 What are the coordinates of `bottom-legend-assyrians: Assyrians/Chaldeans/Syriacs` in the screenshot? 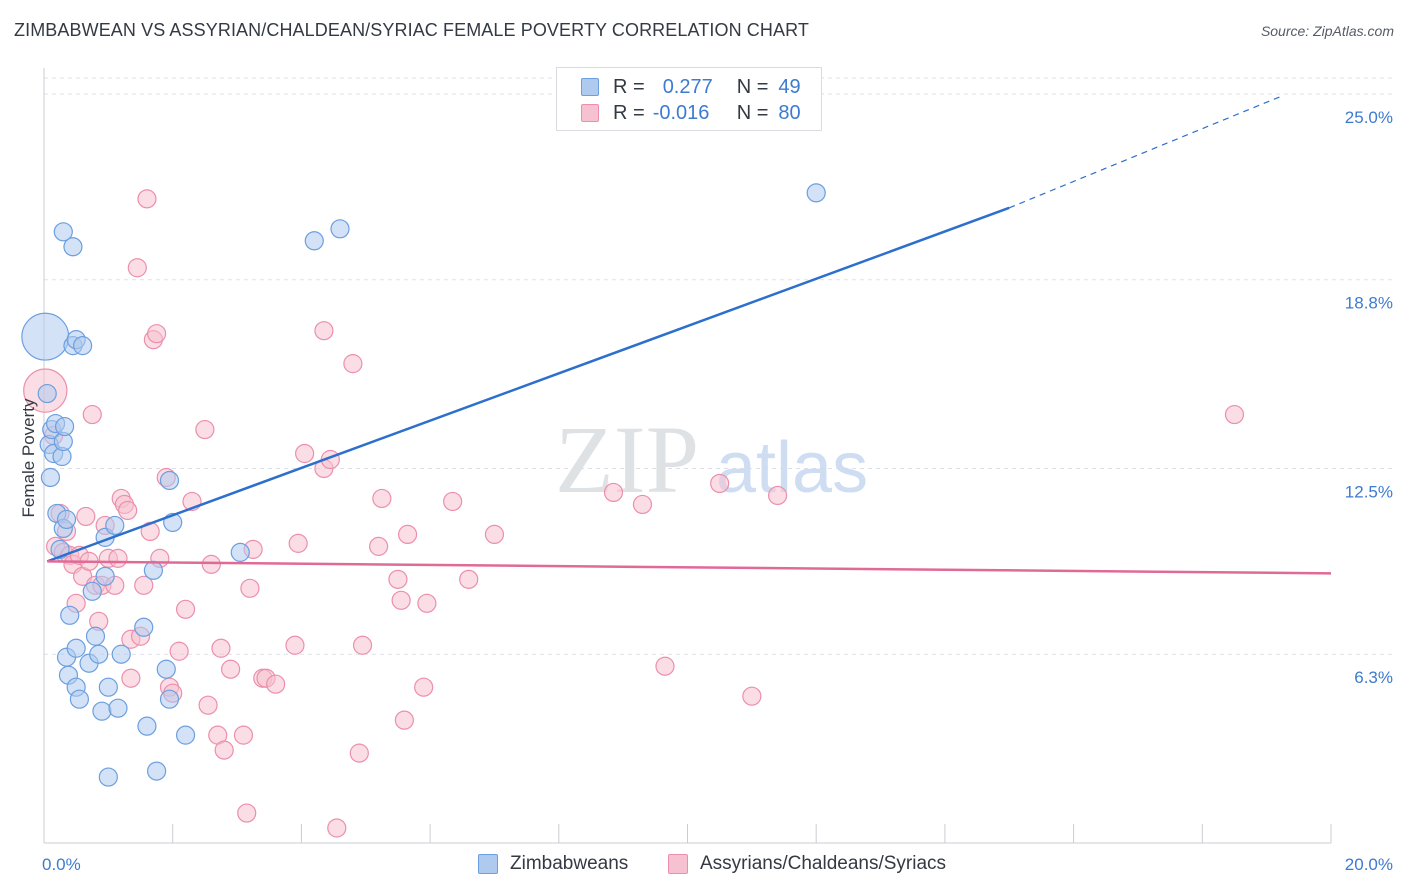 It's located at (807, 864).